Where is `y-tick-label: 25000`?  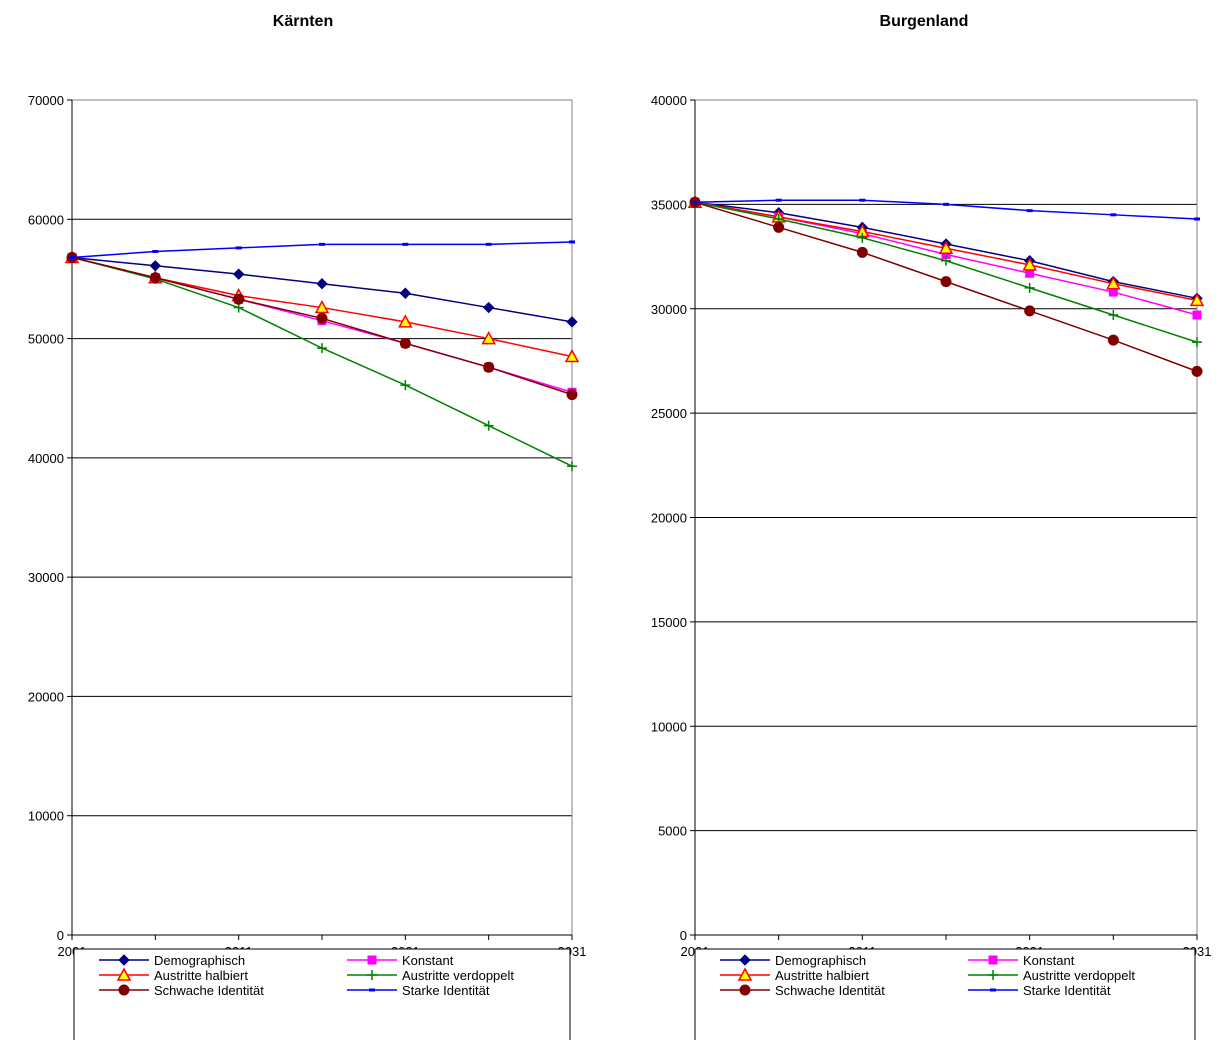 y-tick-label: 25000 is located at coordinates (669, 413).